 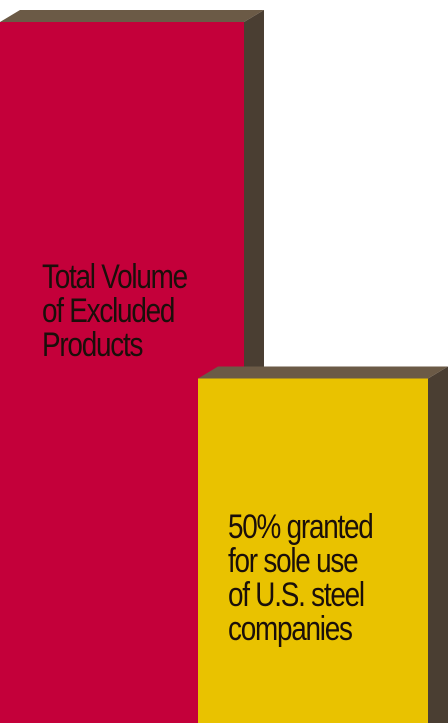 I want to click on bar-label-line: companies, so click(x=290, y=629).